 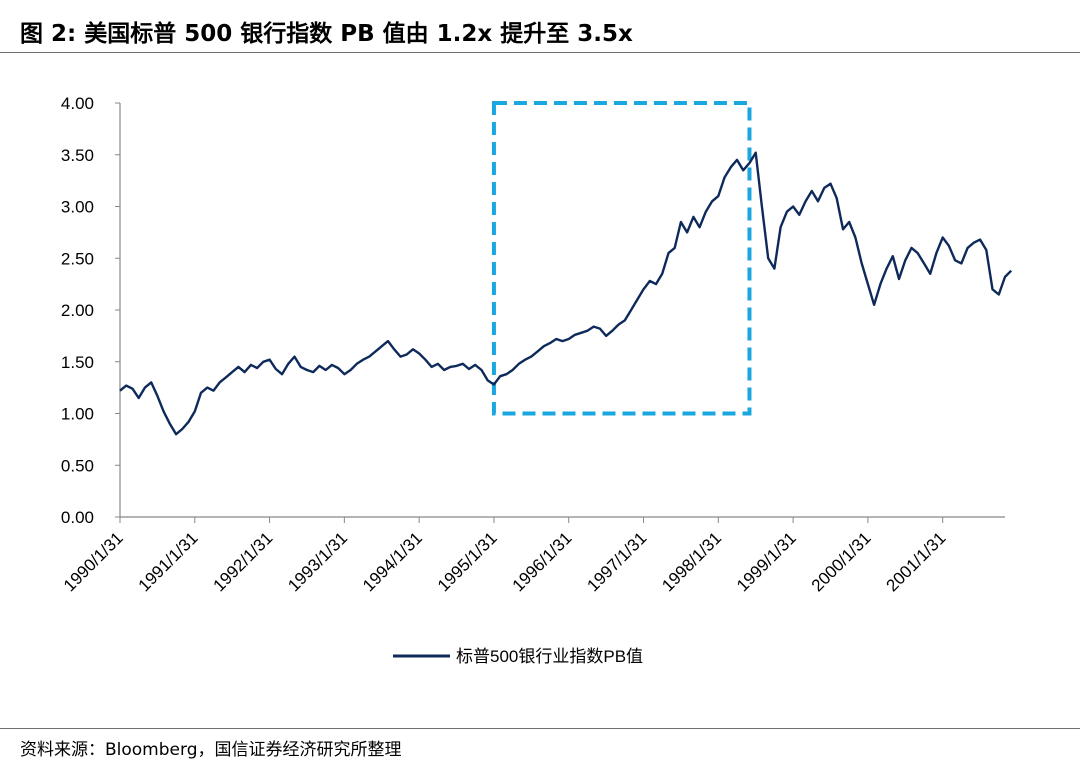 What do you see at coordinates (77, 465) in the screenshot?
I see `y-tick-label: 0.50` at bounding box center [77, 465].